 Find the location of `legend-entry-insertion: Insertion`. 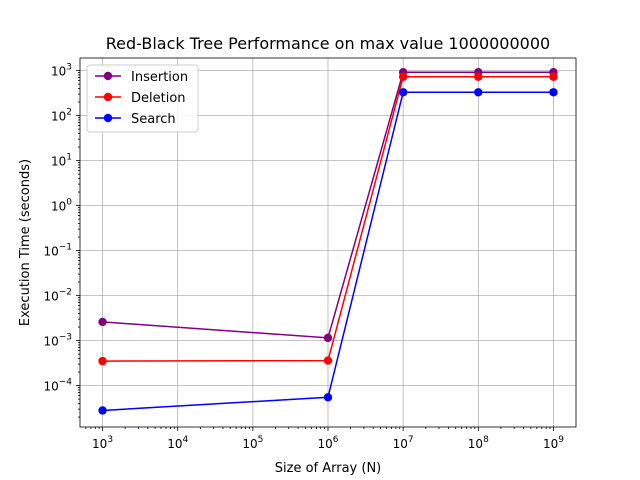

legend-entry-insertion: Insertion is located at coordinates (141, 77).